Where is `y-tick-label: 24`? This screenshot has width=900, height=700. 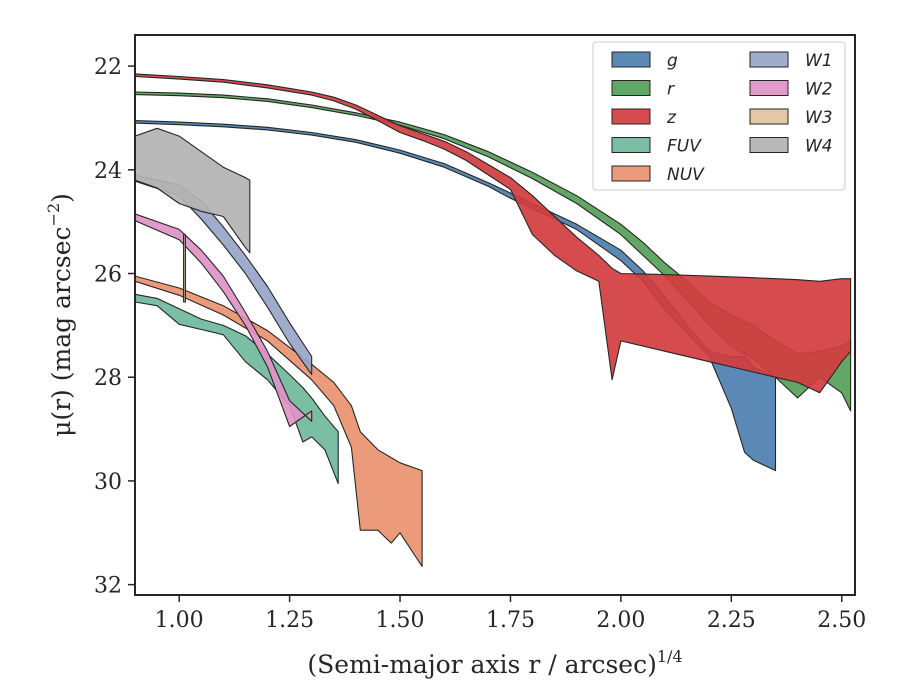
y-tick-label: 24 is located at coordinates (108, 171).